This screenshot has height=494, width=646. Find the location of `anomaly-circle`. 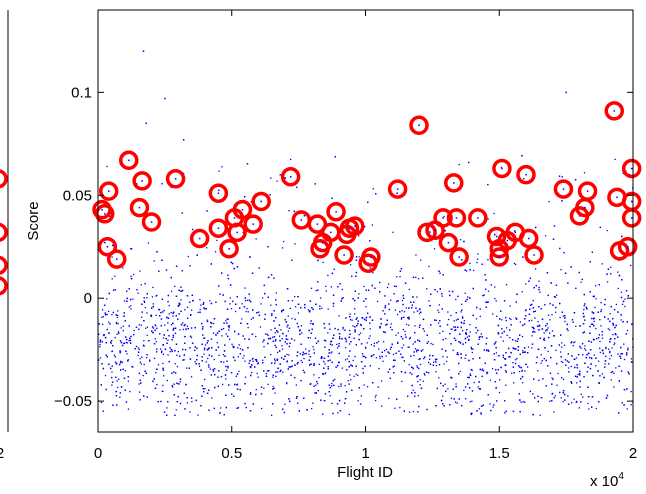

anomaly-circle is located at coordinates (587, 191).